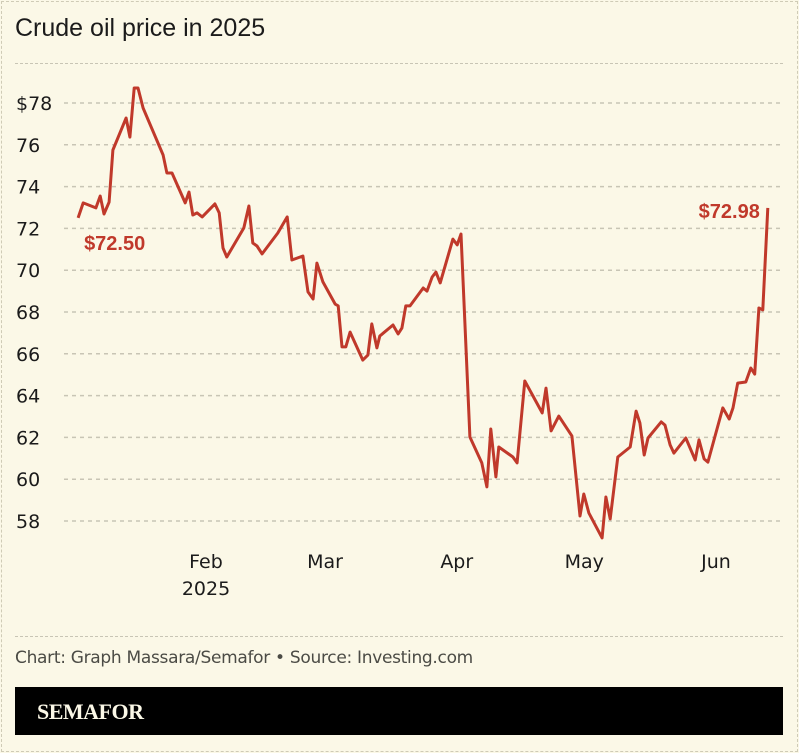 The image size is (799, 753). What do you see at coordinates (140, 28) in the screenshot?
I see `chart-title: Crude oil price in 2025` at bounding box center [140, 28].